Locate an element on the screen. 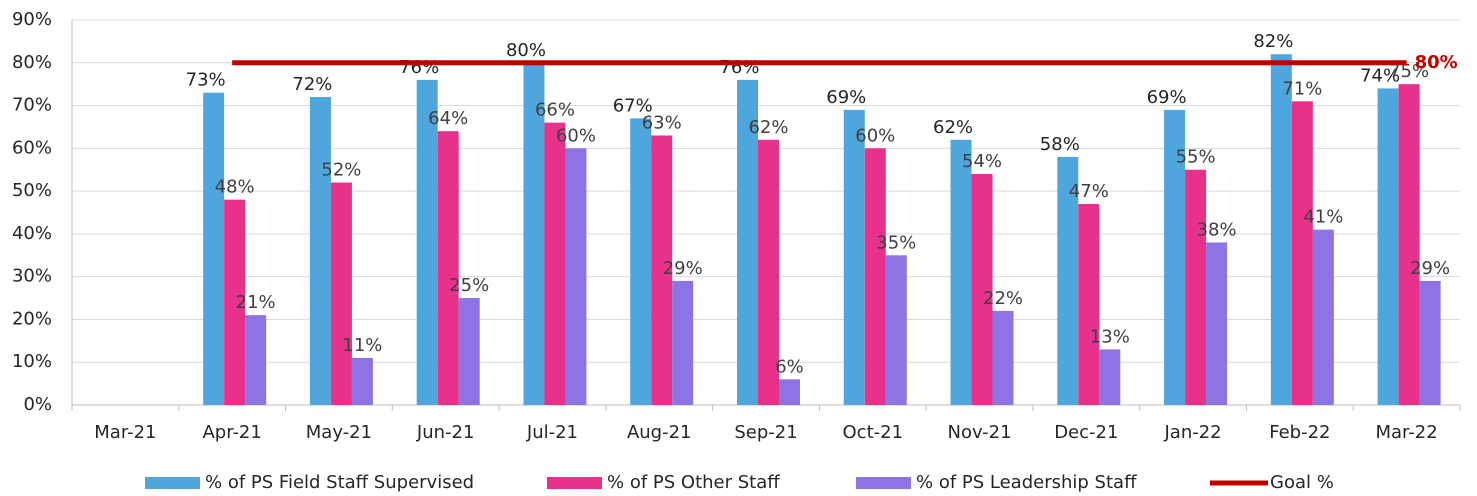 The width and height of the screenshot is (1477, 496). x-tick-label: Dec-21 is located at coordinates (1086, 432).